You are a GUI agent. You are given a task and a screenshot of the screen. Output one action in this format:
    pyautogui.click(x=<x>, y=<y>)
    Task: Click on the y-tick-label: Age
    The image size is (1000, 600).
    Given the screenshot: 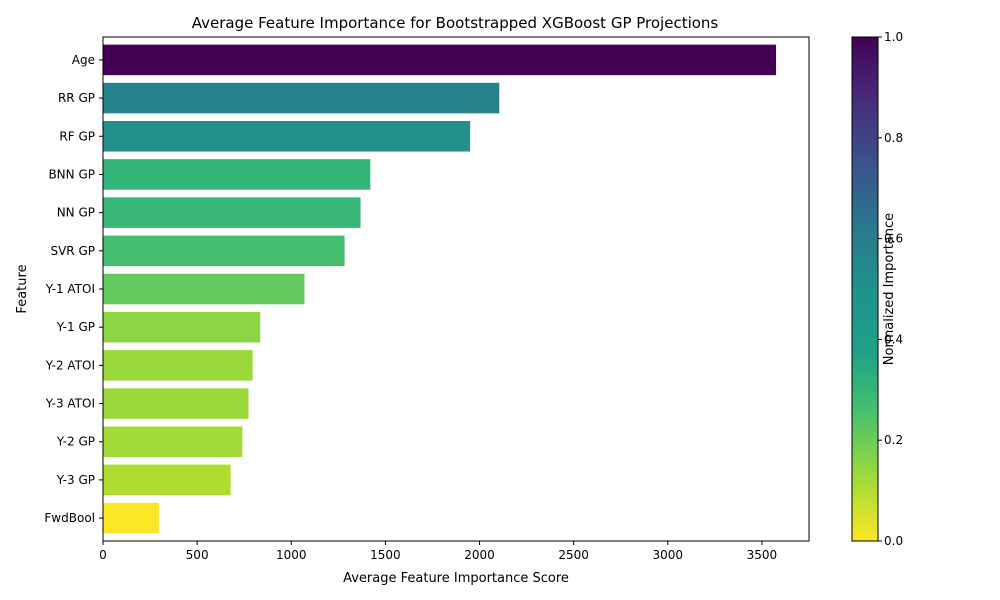 What is the action you would take?
    pyautogui.click(x=83, y=60)
    